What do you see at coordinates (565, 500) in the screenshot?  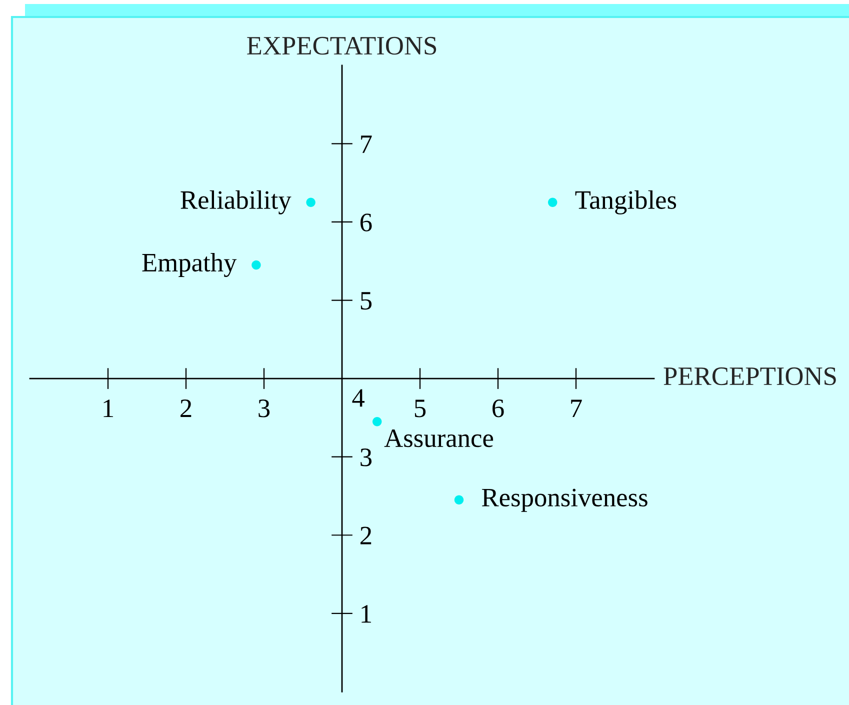 I see `series-label: Responsiveness` at bounding box center [565, 500].